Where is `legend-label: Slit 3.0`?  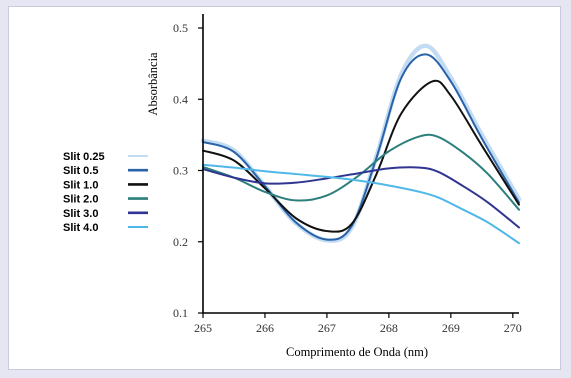 legend-label: Slit 3.0 is located at coordinates (80, 214).